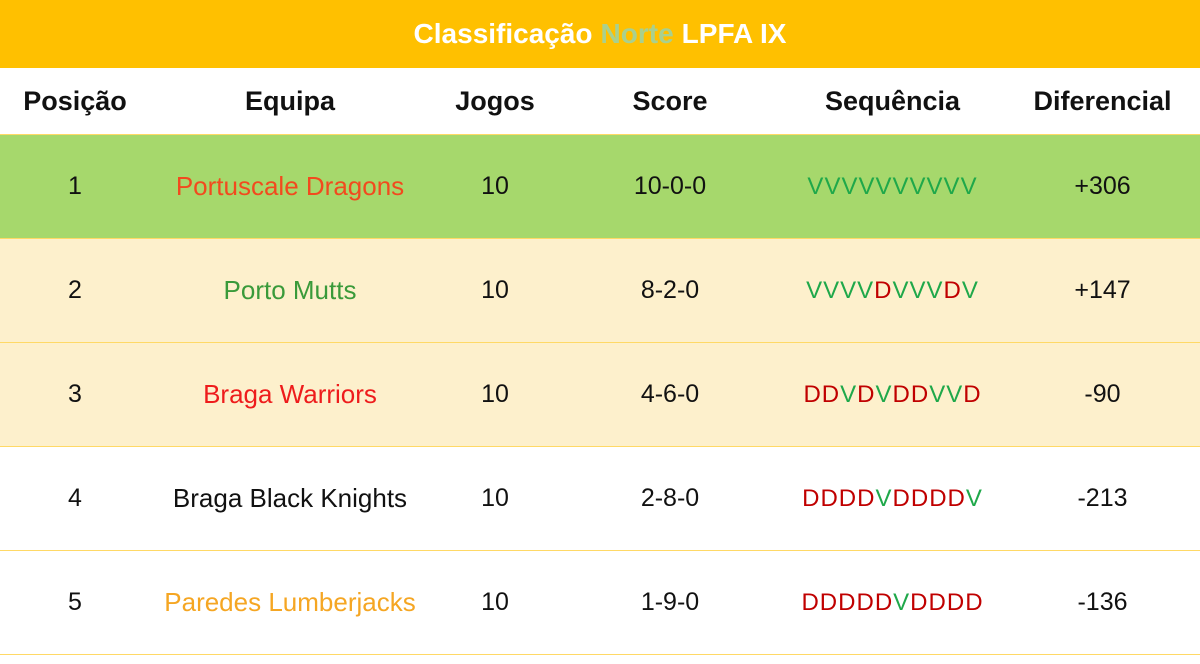  Describe the element at coordinates (670, 395) in the screenshot. I see `score-cell: 4-6-0` at that location.